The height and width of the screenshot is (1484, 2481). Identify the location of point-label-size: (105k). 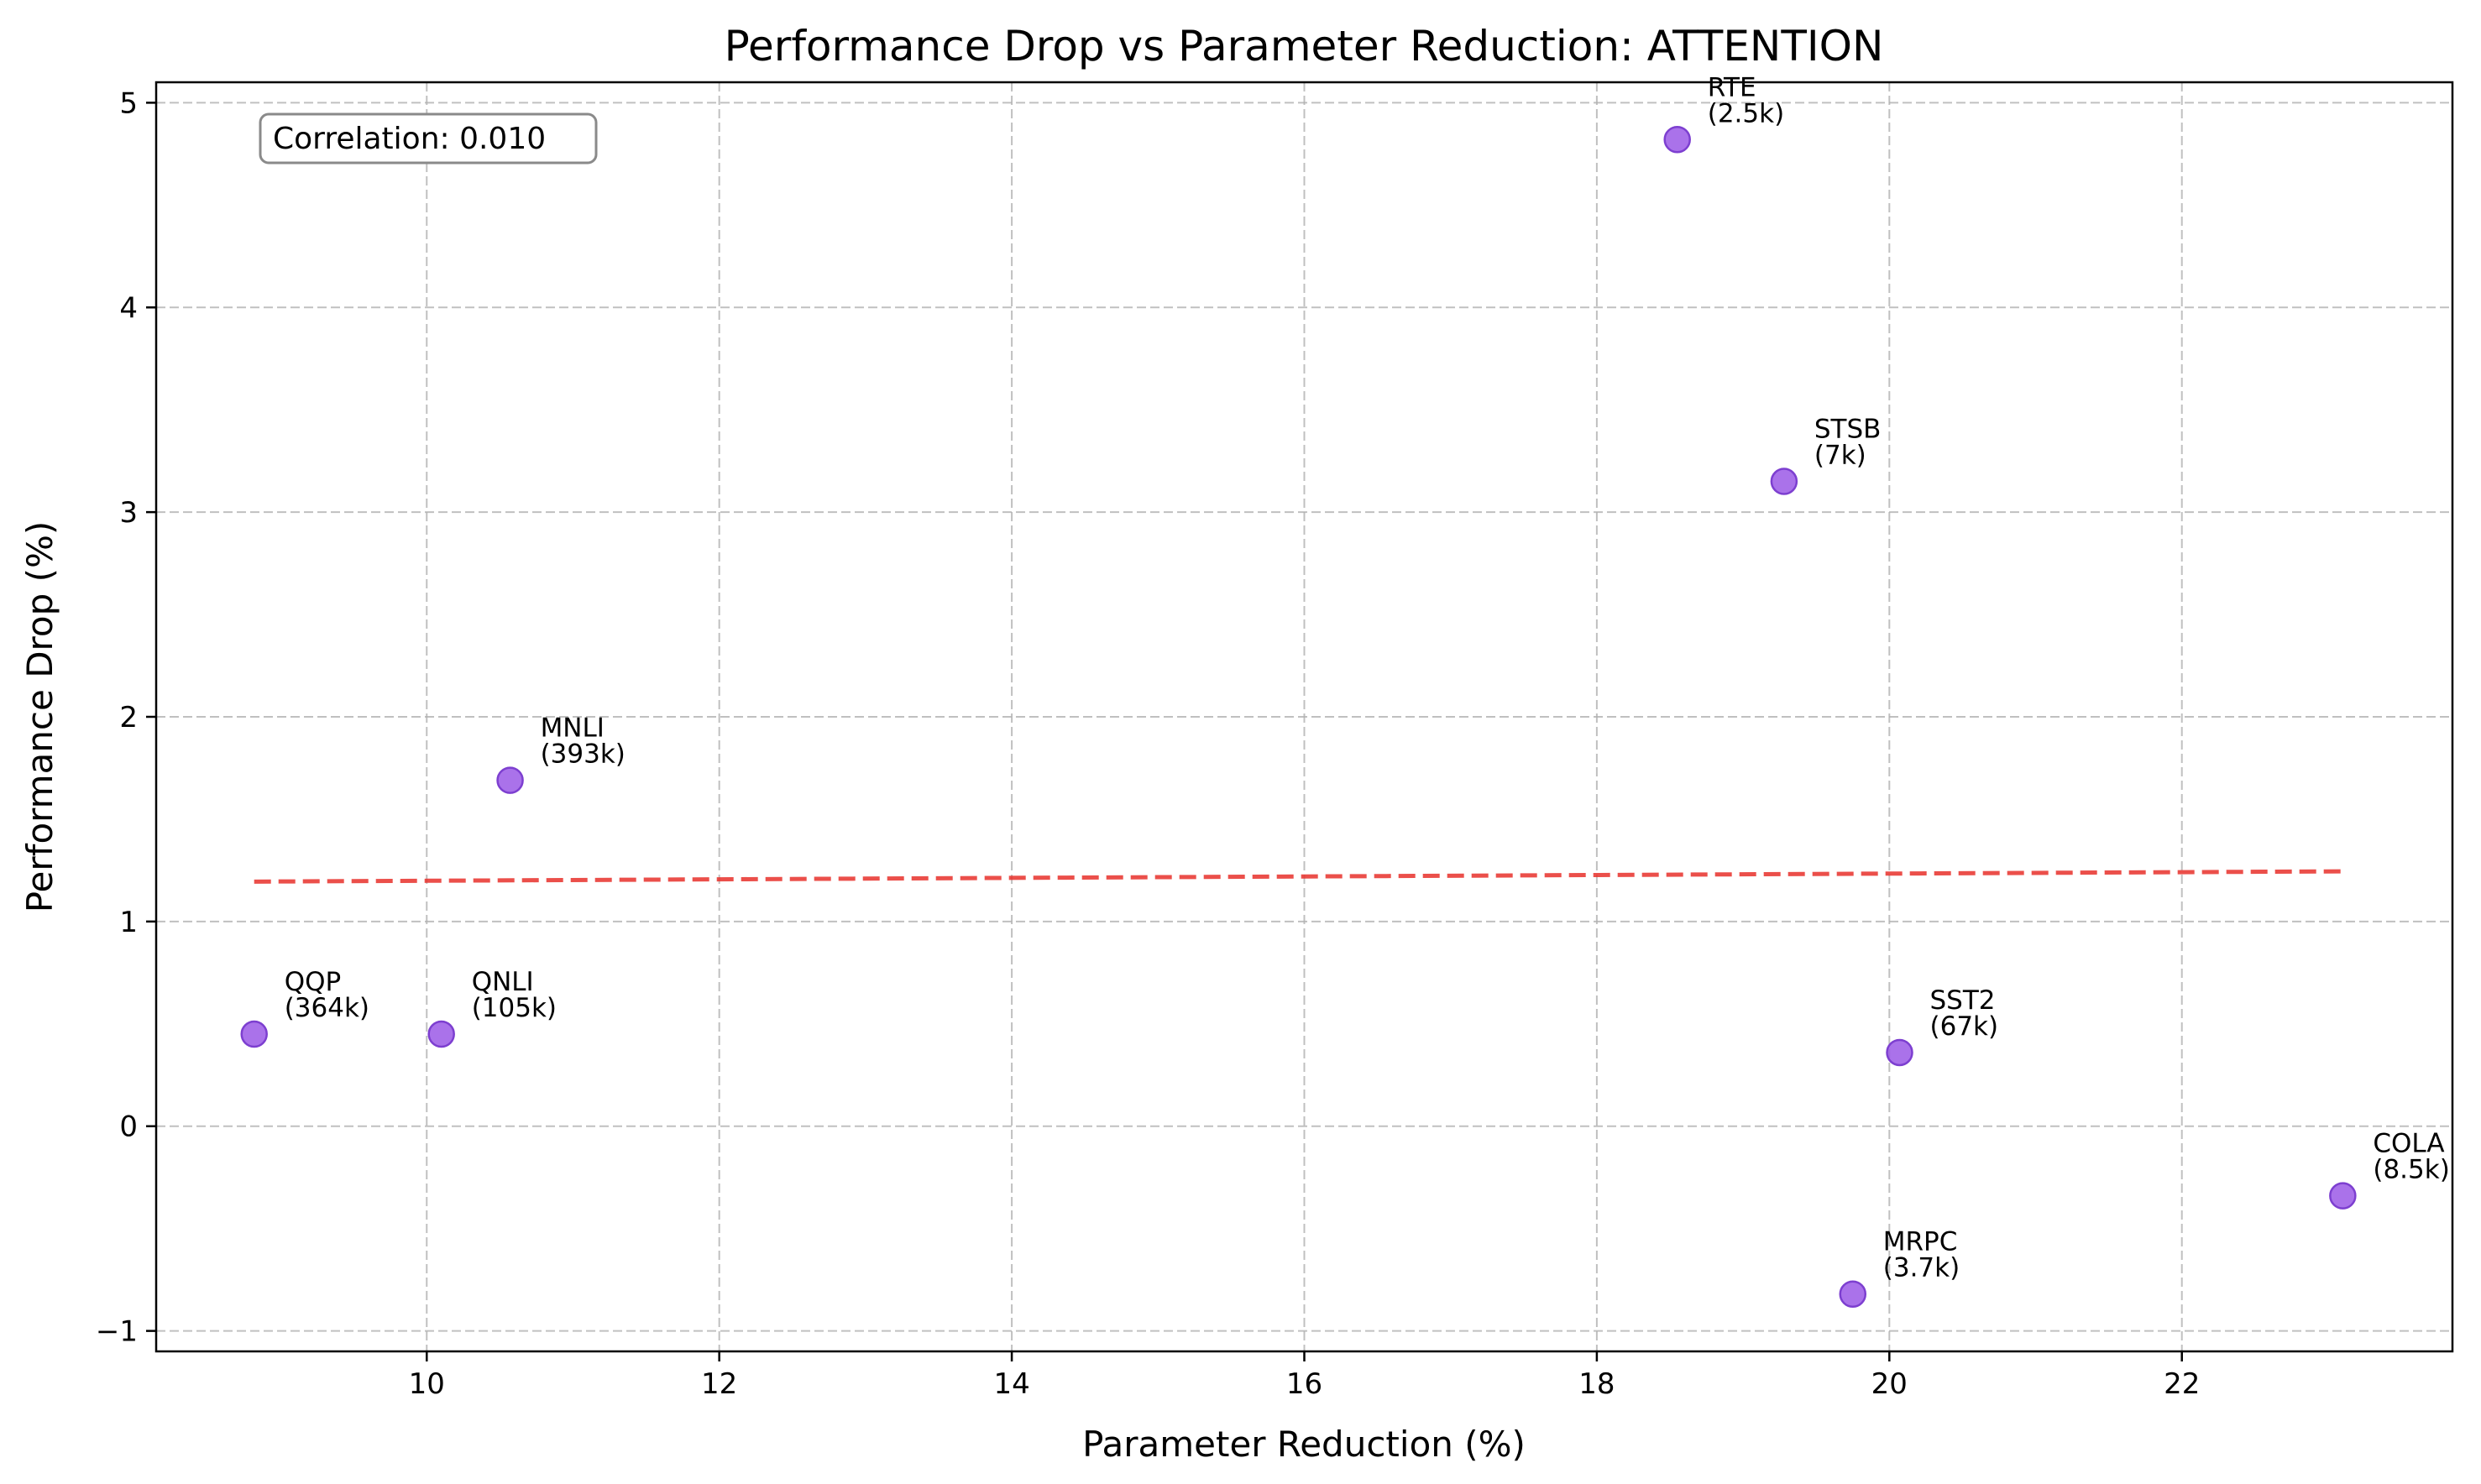
(514, 1008).